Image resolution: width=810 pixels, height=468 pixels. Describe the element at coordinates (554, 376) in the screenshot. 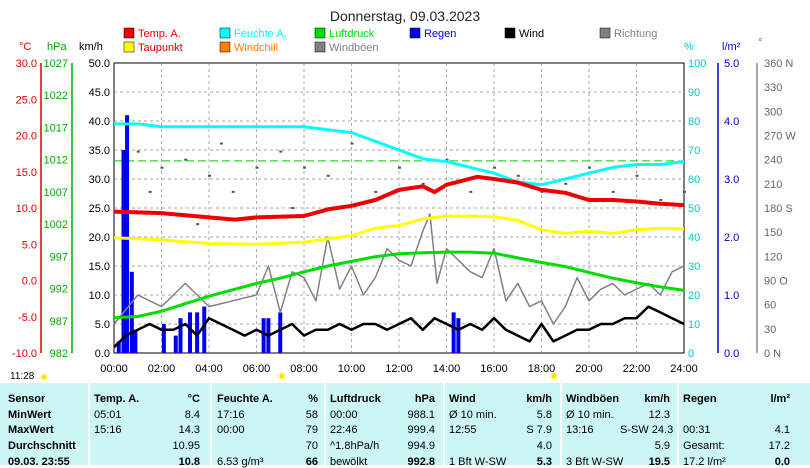

I see `sunset-icon` at that location.